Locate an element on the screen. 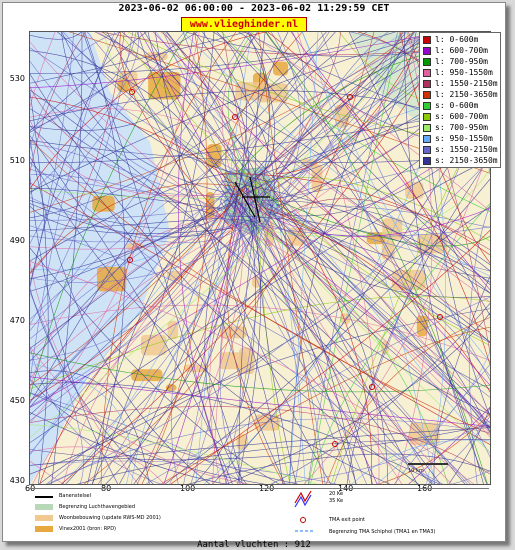 The width and height of the screenshot is (515, 550). key-label: Banenstelsel is located at coordinates (75, 496).